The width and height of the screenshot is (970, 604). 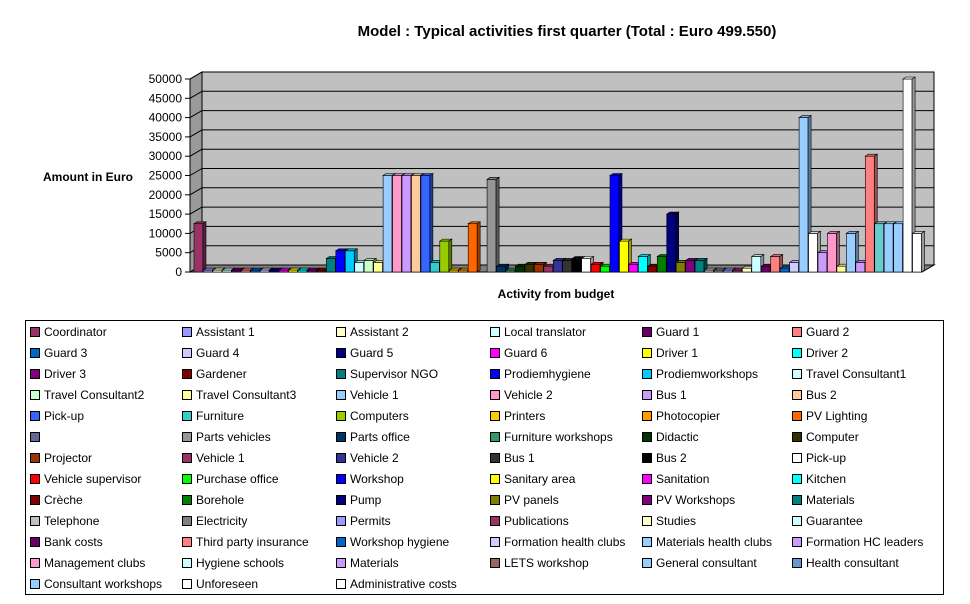 I want to click on y-tick-label: 20000, so click(x=166, y=195).